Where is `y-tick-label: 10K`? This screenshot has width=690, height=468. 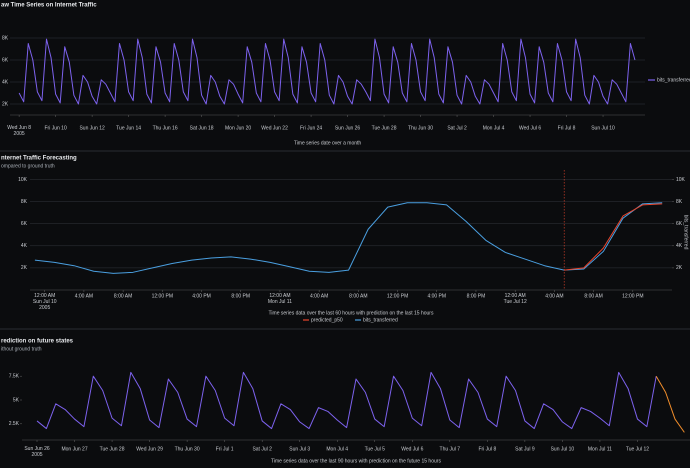 y-tick-label: 10K is located at coordinates (23, 180).